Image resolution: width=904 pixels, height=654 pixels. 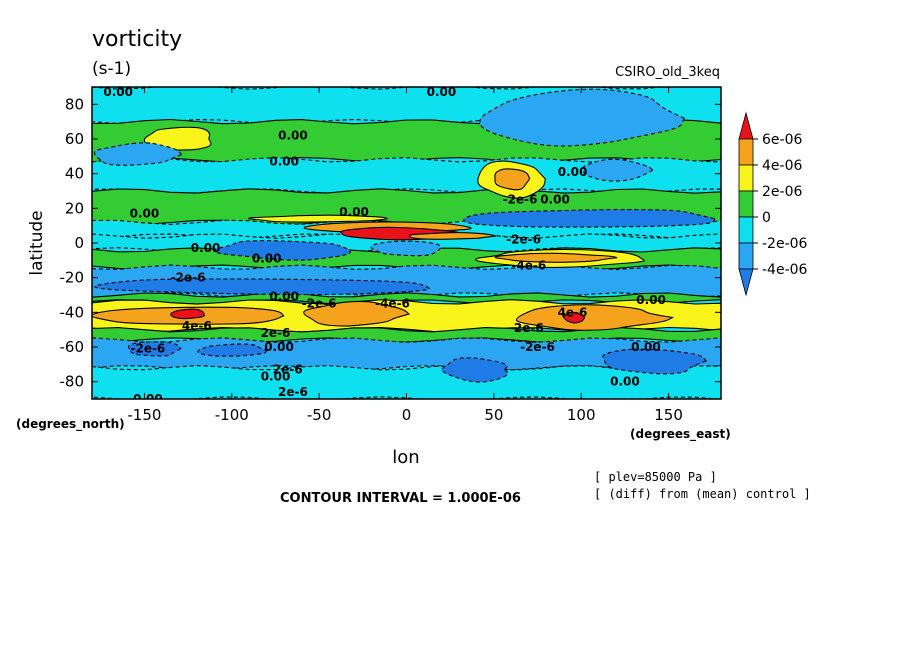 I want to click on y-axis-label: latitude, so click(x=37, y=242).